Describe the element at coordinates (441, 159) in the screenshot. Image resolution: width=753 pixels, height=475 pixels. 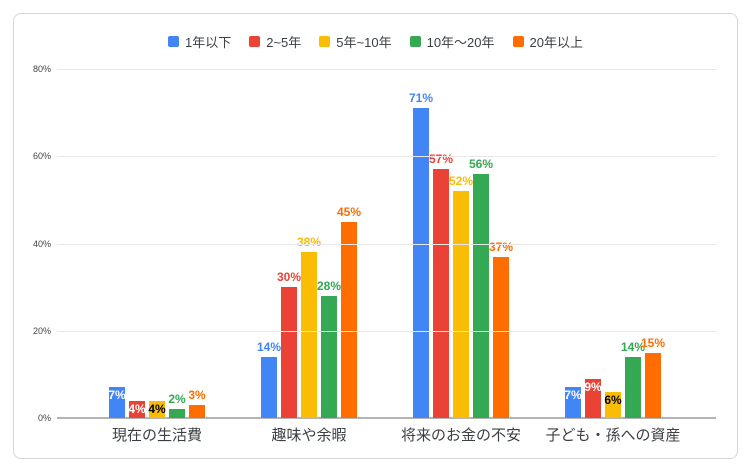
I see `bar-value-label: 57%` at that location.